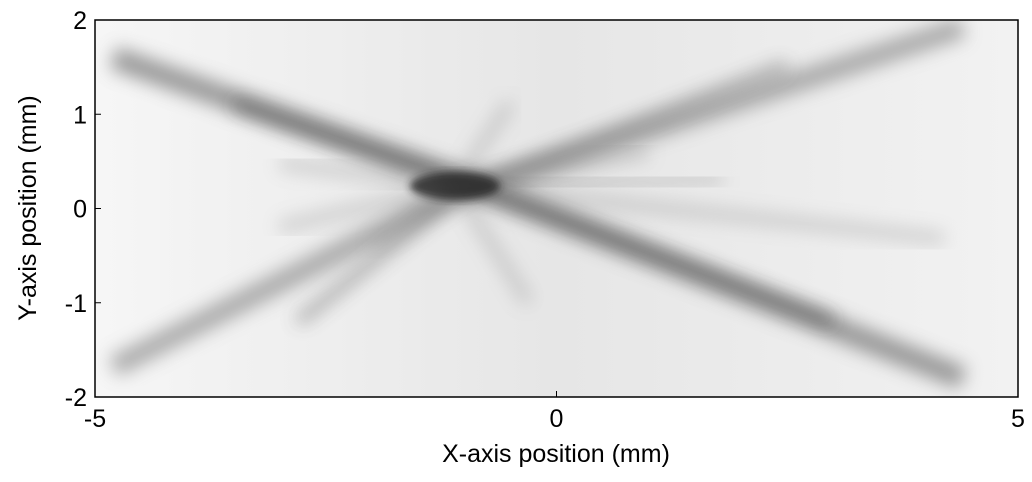 This screenshot has height=482, width=1032. I want to click on x-tick-label: 0, so click(557, 419).